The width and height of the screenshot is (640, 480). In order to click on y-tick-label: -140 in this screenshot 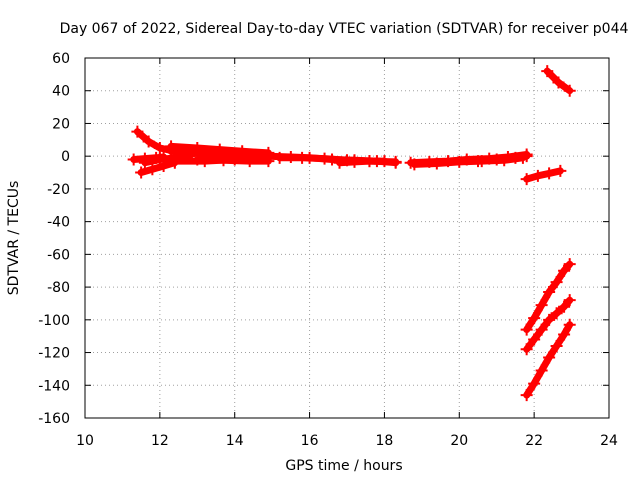, I will do `click(54, 386)`.